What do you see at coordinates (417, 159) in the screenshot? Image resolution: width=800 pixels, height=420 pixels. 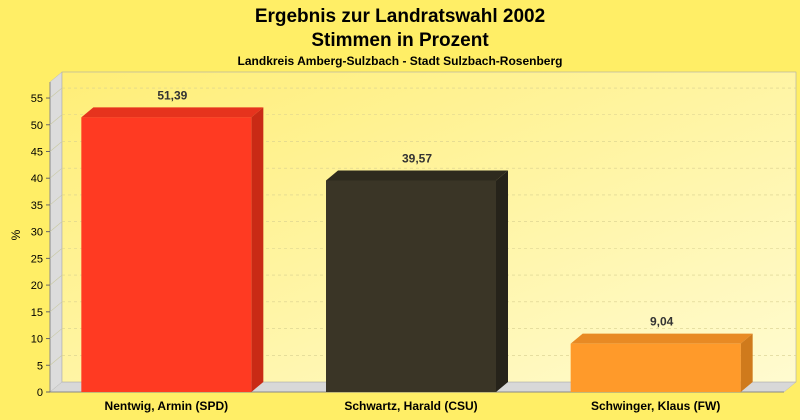 I see `data-label: 39,57` at bounding box center [417, 159].